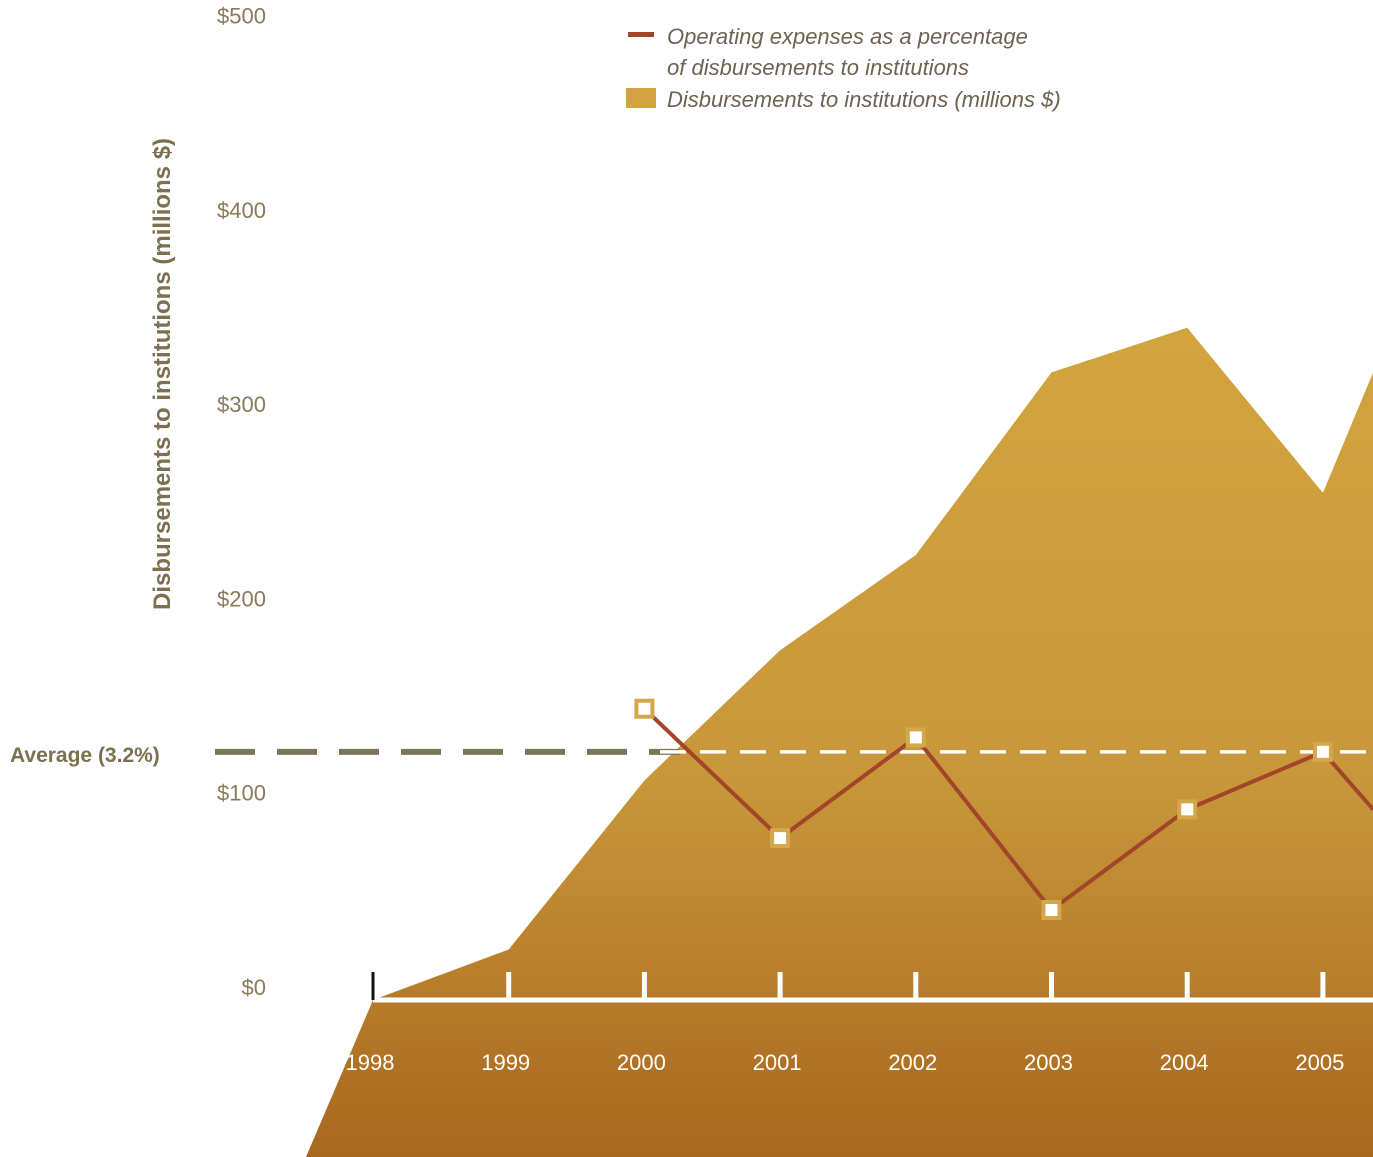 This screenshot has width=1373, height=1157. I want to click on x-tick-label: 2001, so click(777, 1062).